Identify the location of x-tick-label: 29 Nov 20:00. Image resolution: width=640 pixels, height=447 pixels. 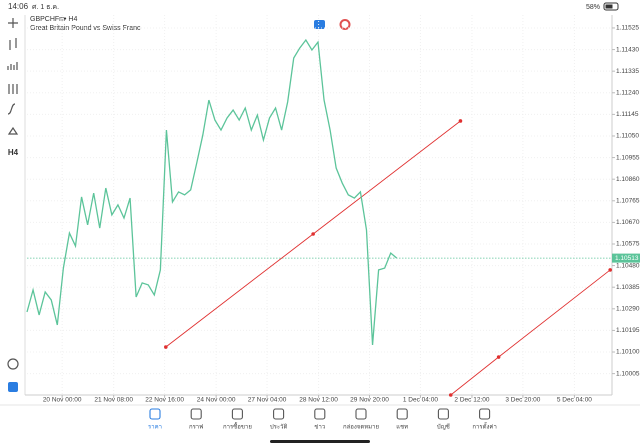
(369, 400).